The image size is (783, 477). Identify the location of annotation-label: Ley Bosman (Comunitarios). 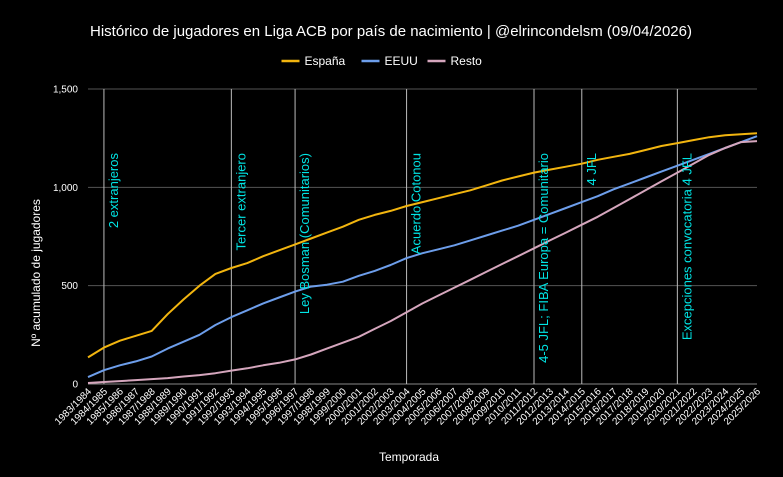
(304, 233).